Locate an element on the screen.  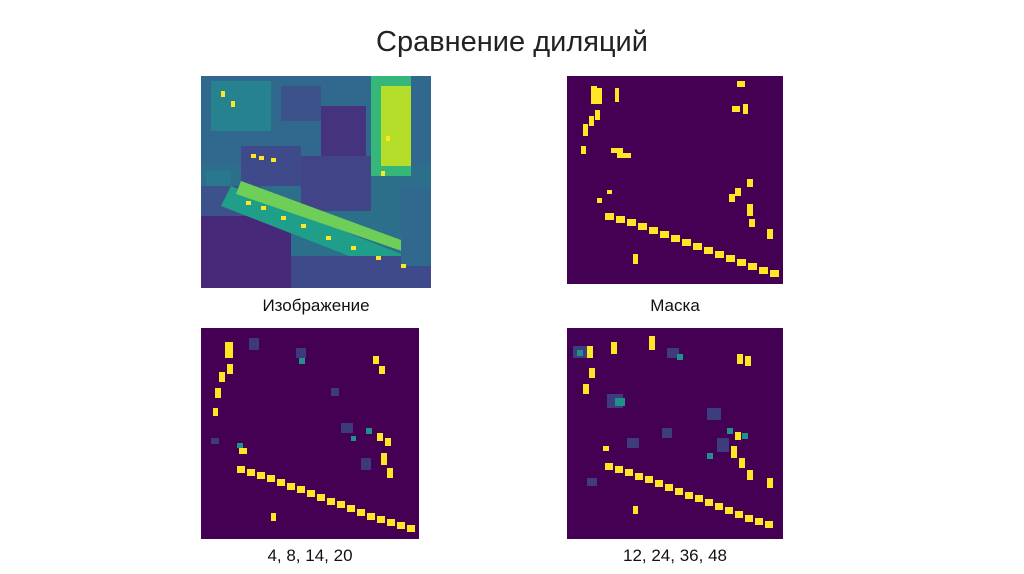
prediction-small-dilation-panel is located at coordinates (310, 433).